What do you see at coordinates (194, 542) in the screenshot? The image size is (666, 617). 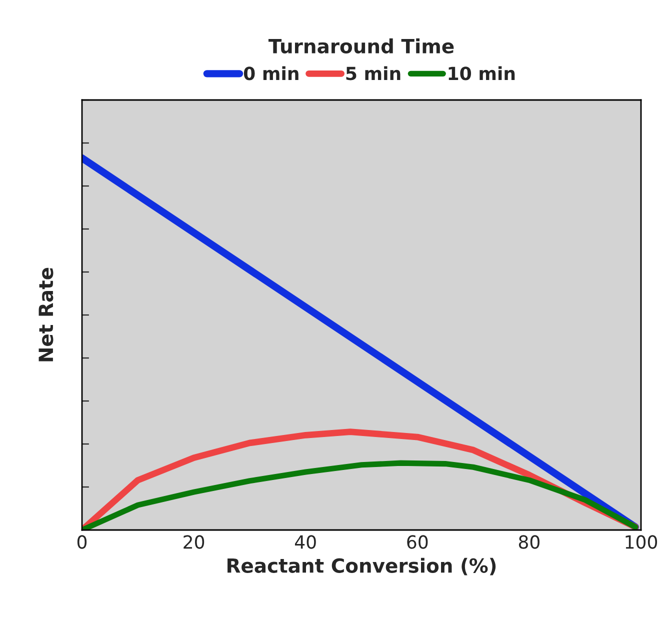 I see `x-tick-label: 20` at bounding box center [194, 542].